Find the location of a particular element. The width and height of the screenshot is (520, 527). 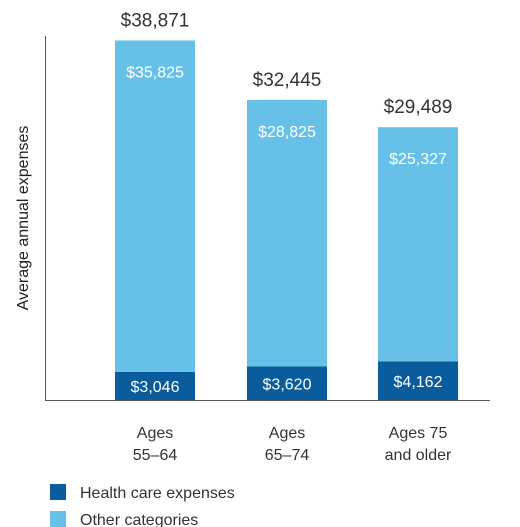

bar-label-health-care-2: $4,162 is located at coordinates (418, 382).